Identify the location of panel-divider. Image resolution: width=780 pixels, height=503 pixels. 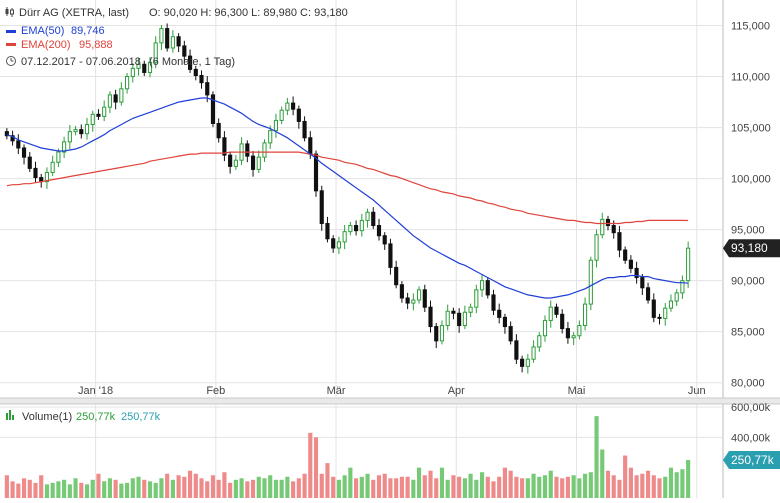
(390, 401).